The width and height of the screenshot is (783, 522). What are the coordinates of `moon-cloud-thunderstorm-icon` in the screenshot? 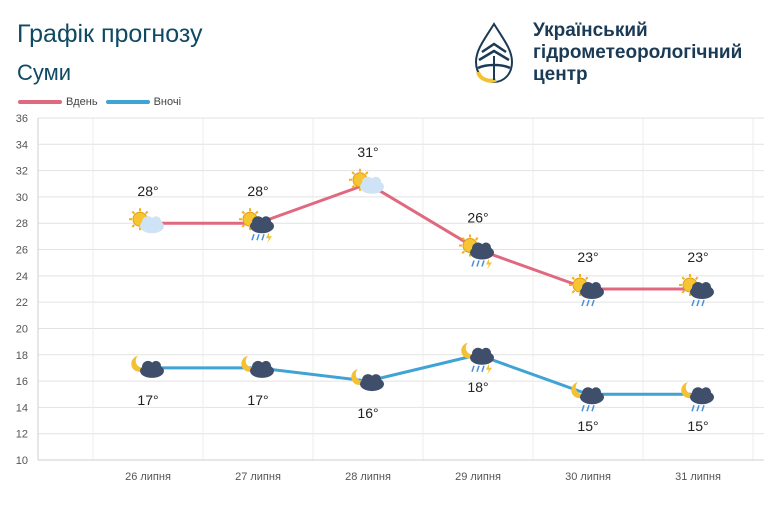 It's located at (477, 358).